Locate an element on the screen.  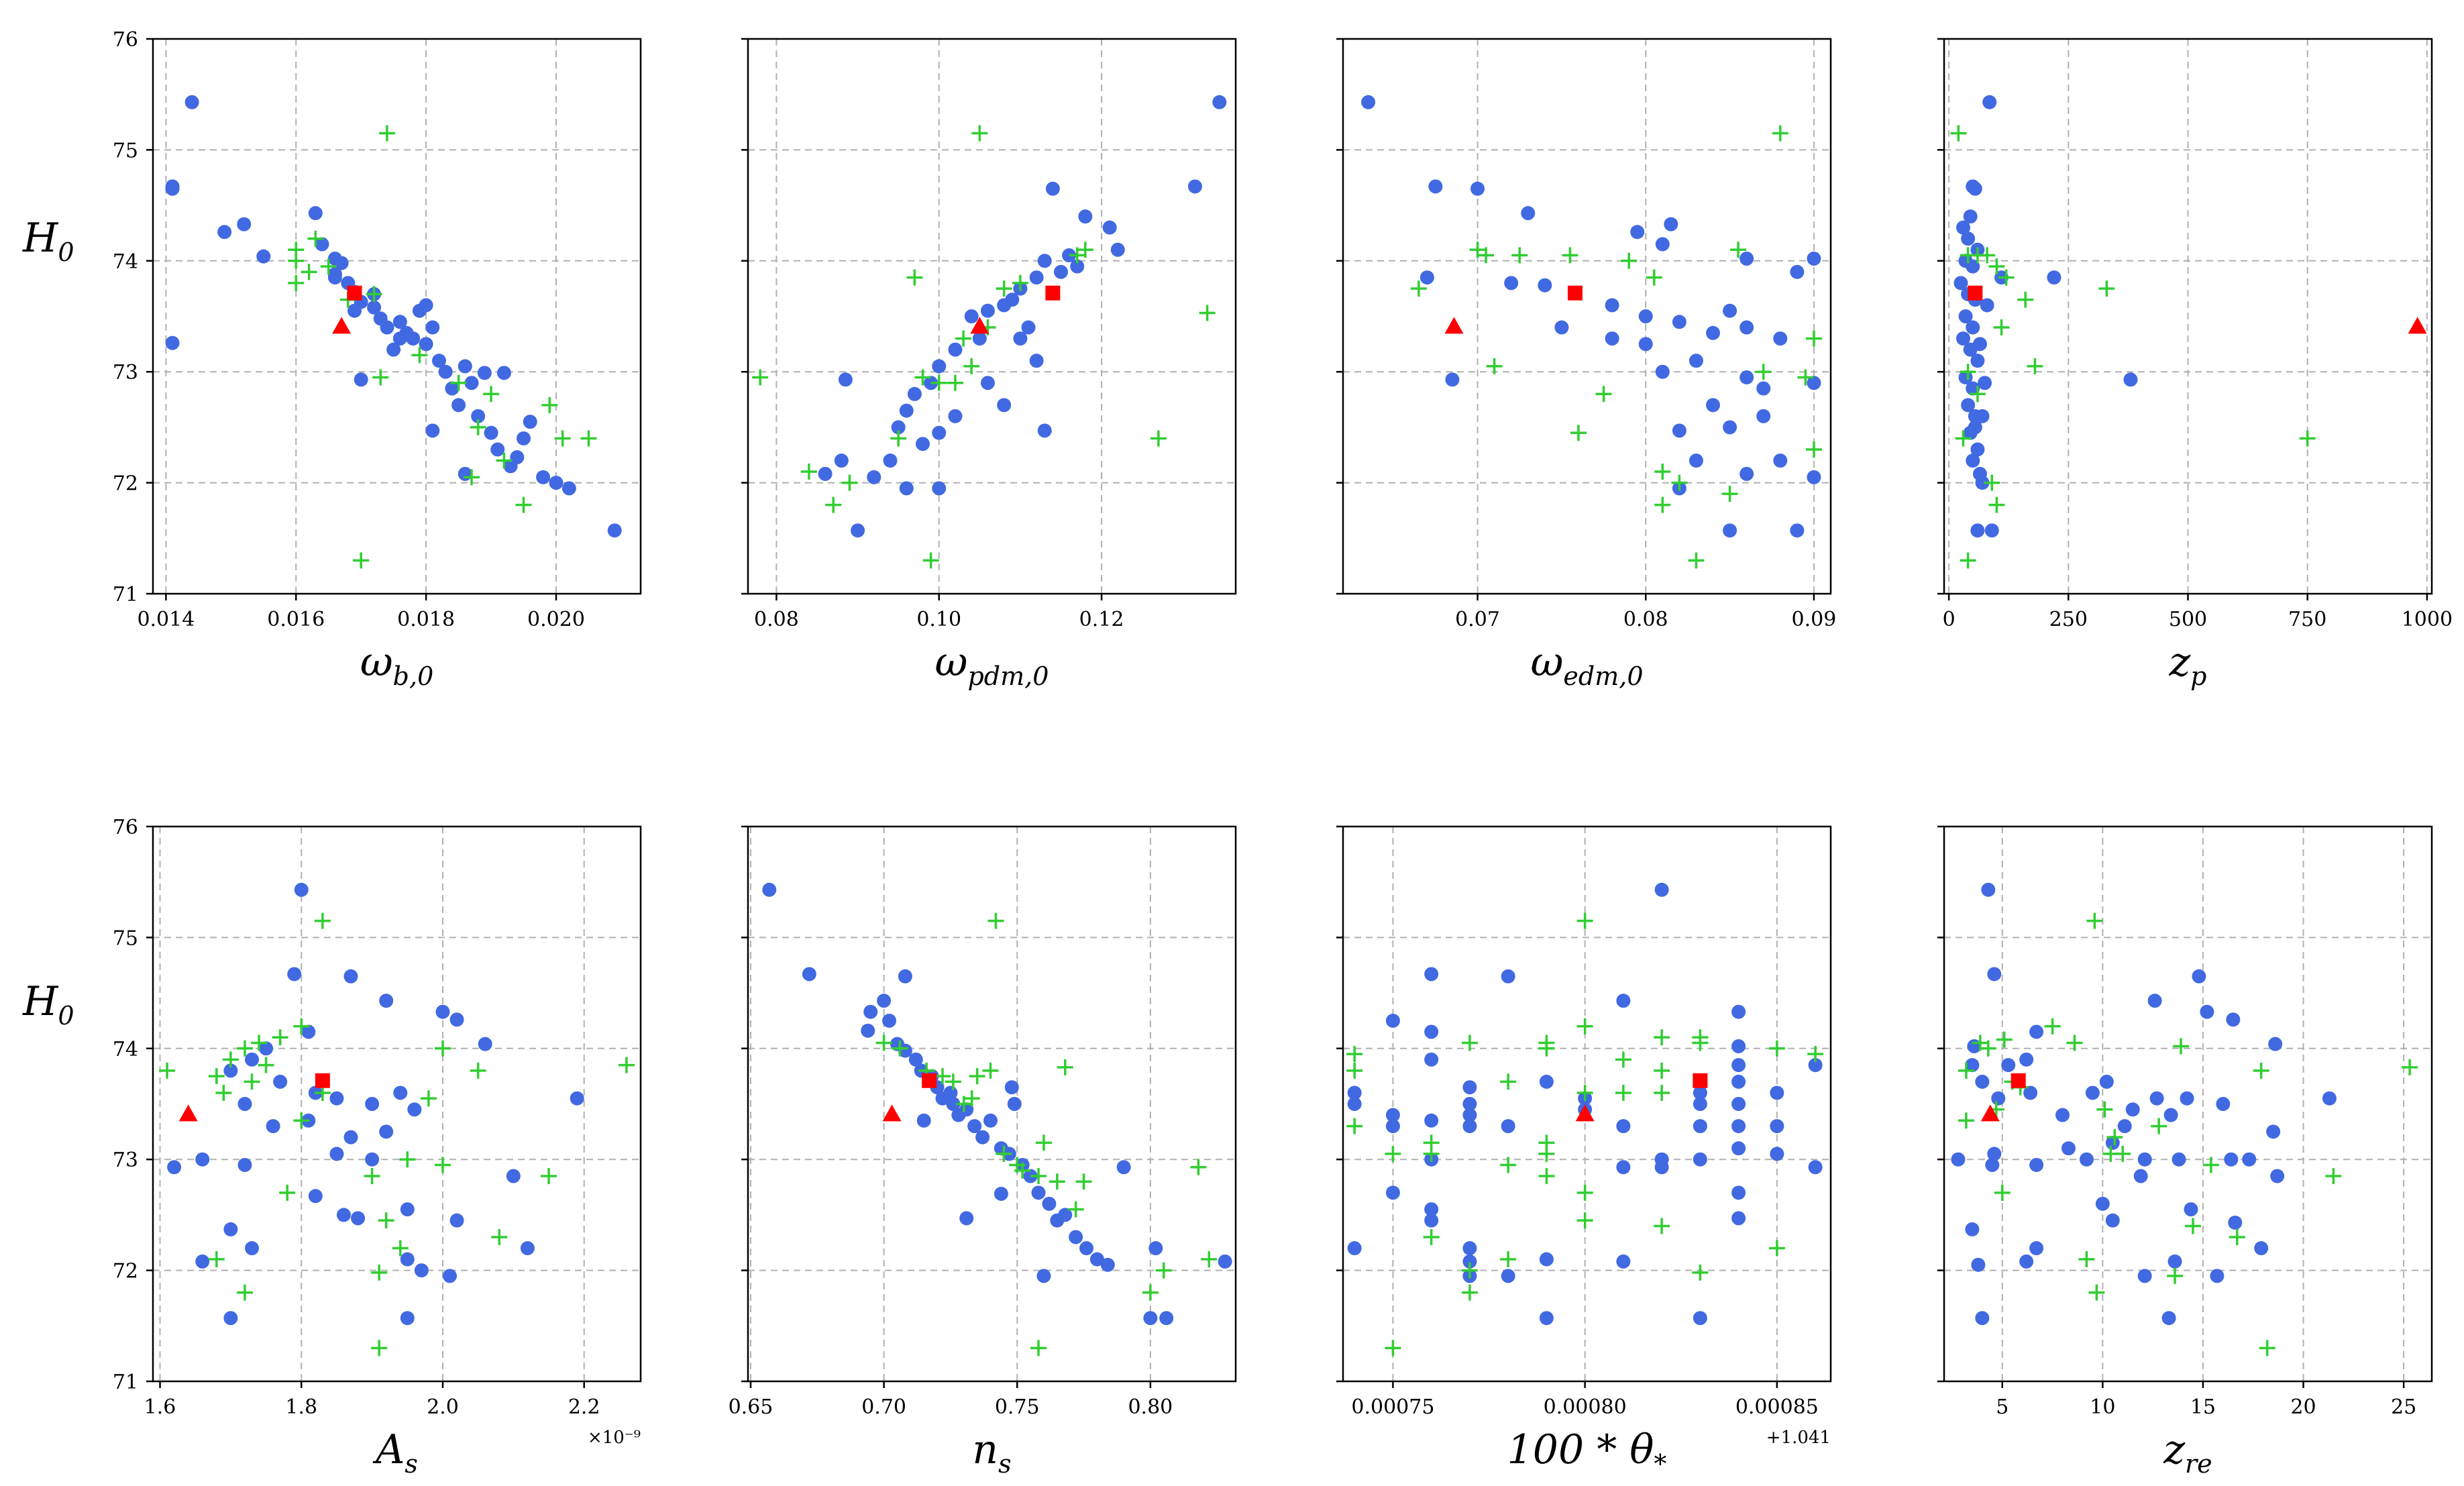
y-tick-label: 76 is located at coordinates (126, 827).